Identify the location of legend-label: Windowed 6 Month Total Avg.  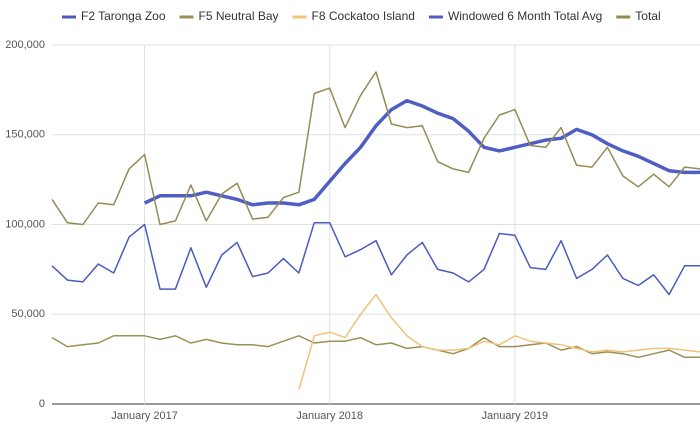
(525, 16).